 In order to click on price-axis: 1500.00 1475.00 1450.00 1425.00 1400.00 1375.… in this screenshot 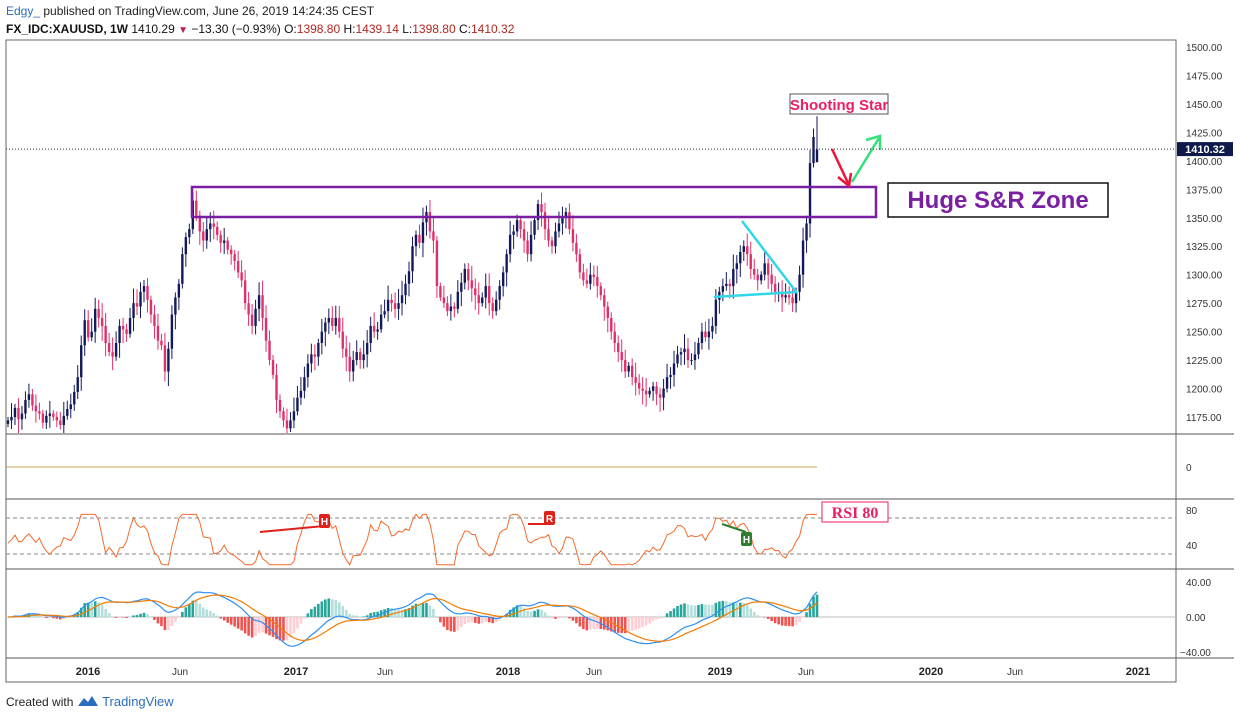, I will do `click(1204, 233)`.